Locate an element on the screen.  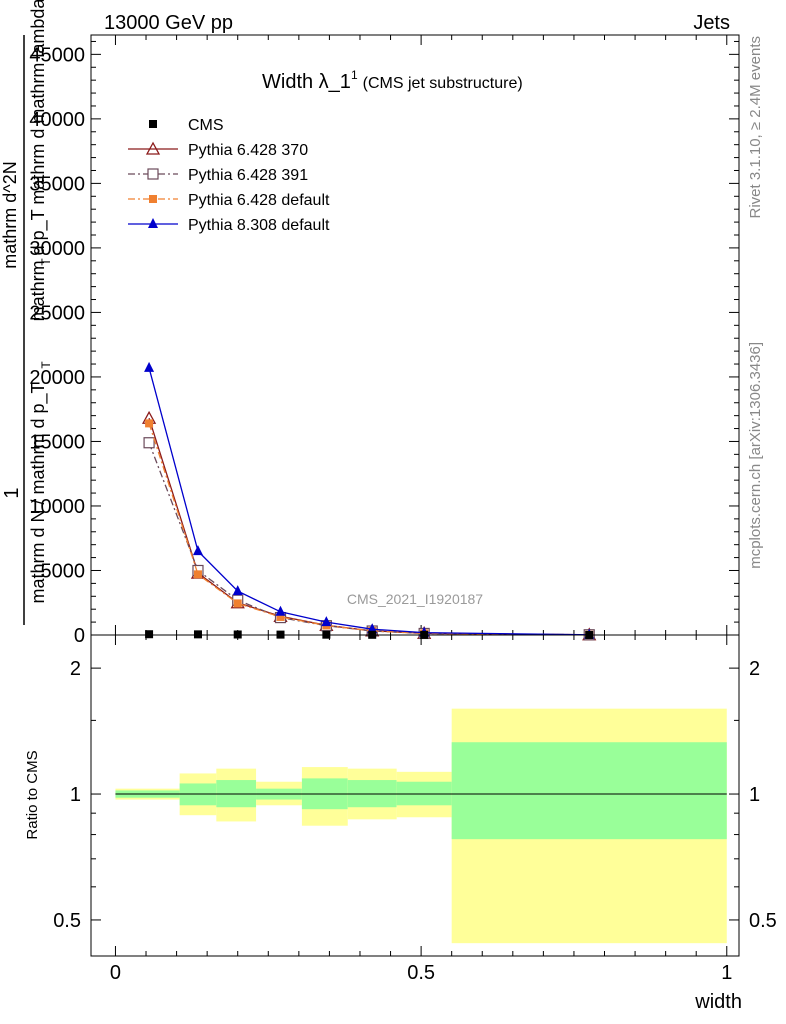
legend-entry-pydefault: Pythia 6.428 default is located at coordinates (229, 200).